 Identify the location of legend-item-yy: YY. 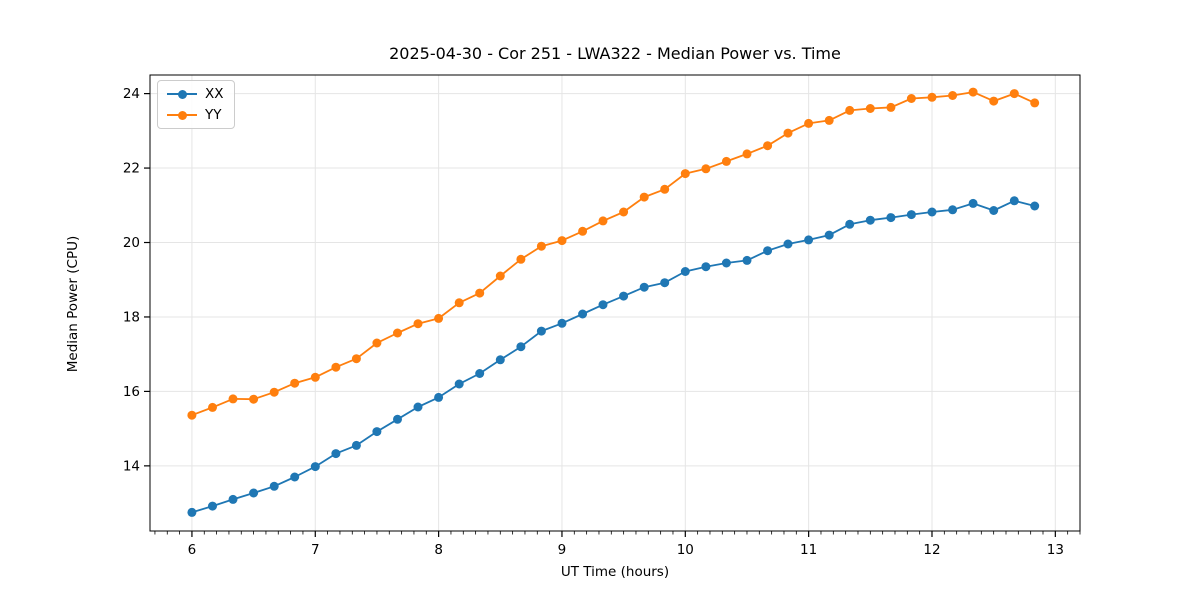
(195, 115).